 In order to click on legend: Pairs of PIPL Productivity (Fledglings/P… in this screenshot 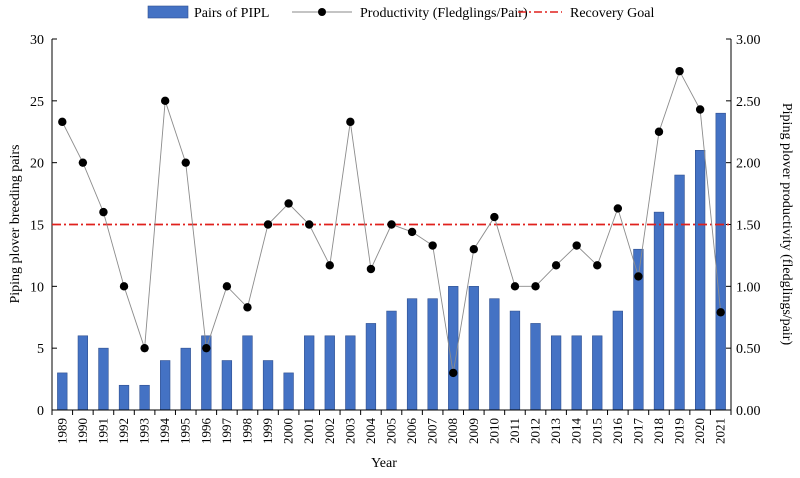, I will do `click(400, 13)`.